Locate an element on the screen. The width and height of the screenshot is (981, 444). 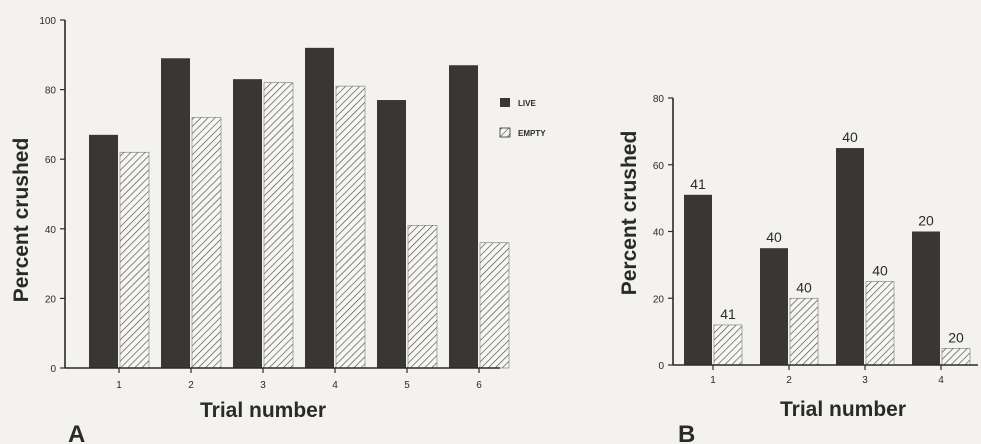
chart-b-bar-labels: 41 41 40 40 40 40 20 20 is located at coordinates (827, 237).